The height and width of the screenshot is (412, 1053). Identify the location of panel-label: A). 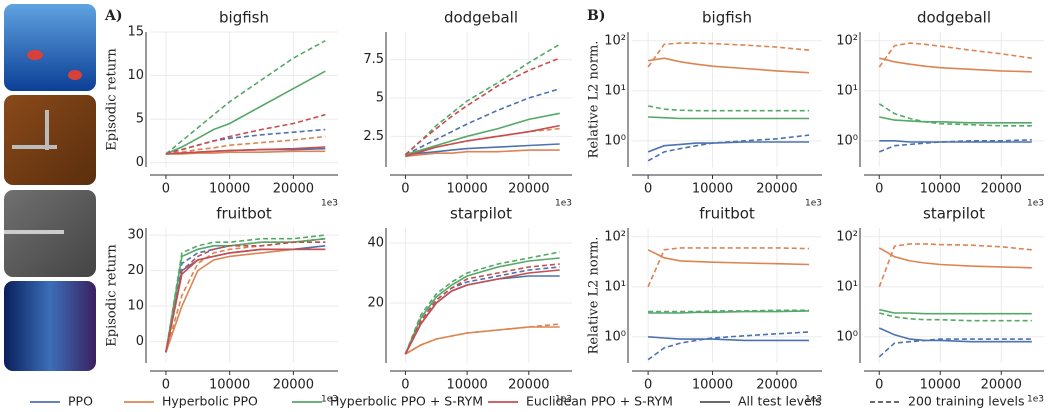
(113, 16).